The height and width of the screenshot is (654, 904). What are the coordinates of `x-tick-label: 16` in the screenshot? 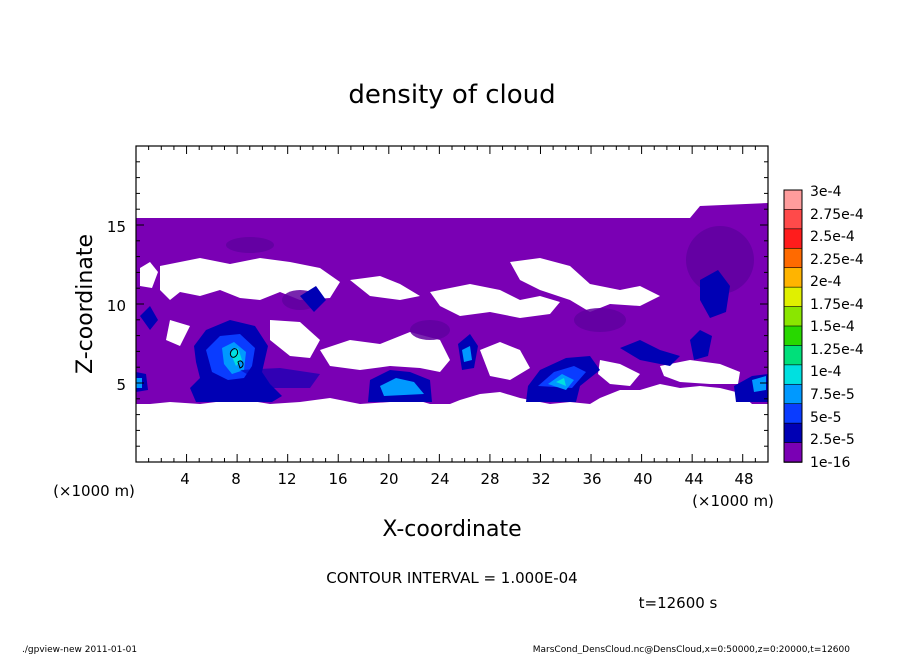 It's located at (337, 479).